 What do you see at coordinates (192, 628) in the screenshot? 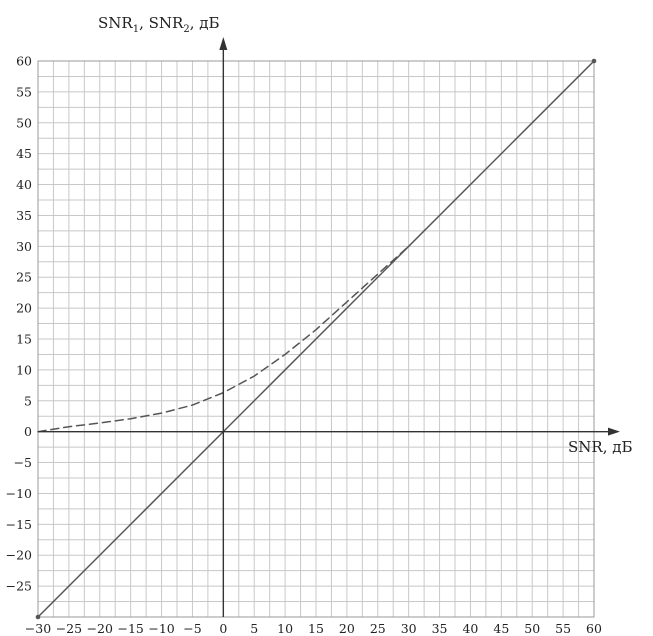
I see `x-tick-label: −5` at bounding box center [192, 628].